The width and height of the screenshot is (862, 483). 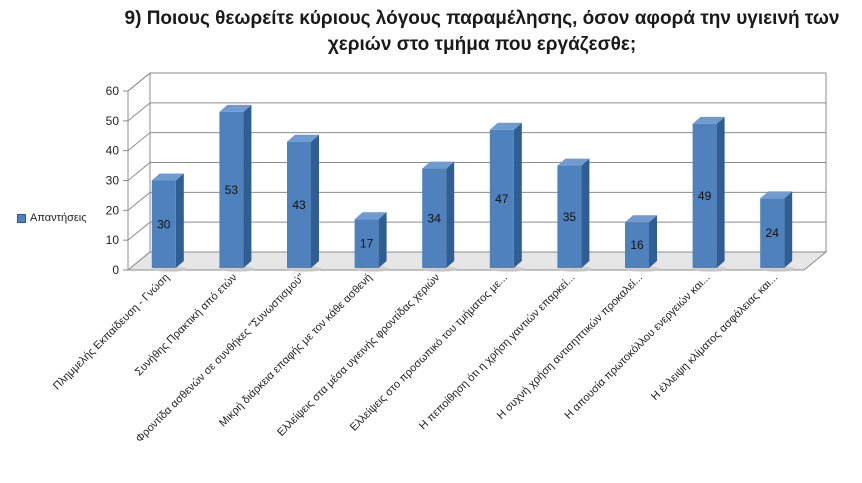 I want to click on data-label: 30, so click(x=164, y=224).